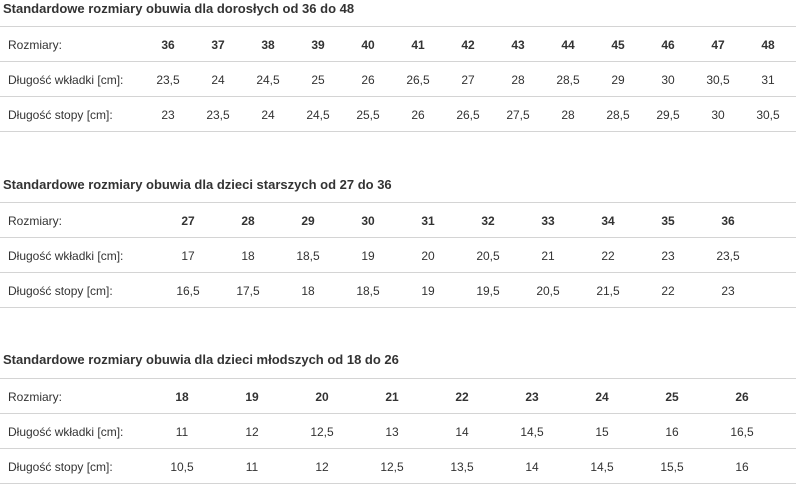  Describe the element at coordinates (718, 44) in the screenshot. I see `size-header: 47` at that location.